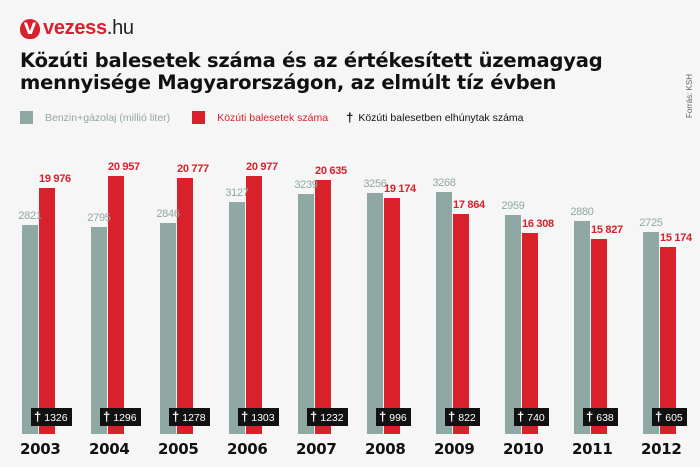  Describe the element at coordinates (676, 238) in the screenshot. I see `value-label-accidents: 15 174` at that location.